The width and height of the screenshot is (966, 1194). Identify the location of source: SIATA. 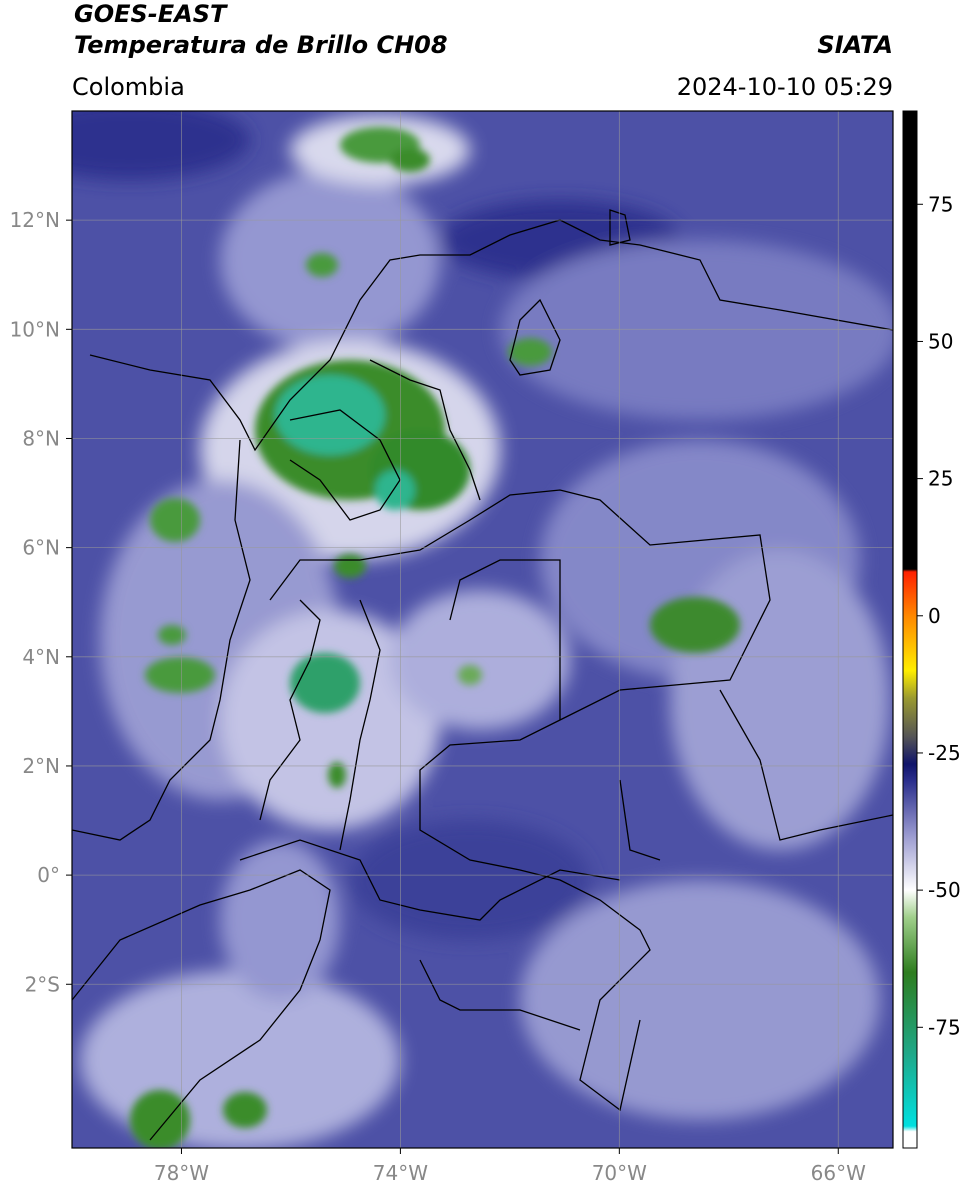
(855, 45).